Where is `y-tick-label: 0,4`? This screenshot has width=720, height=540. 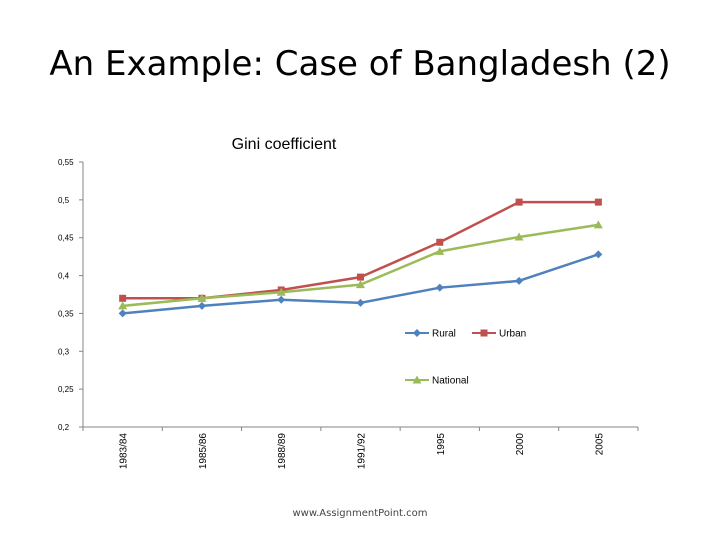
y-tick-label: 0,4 is located at coordinates (64, 276).